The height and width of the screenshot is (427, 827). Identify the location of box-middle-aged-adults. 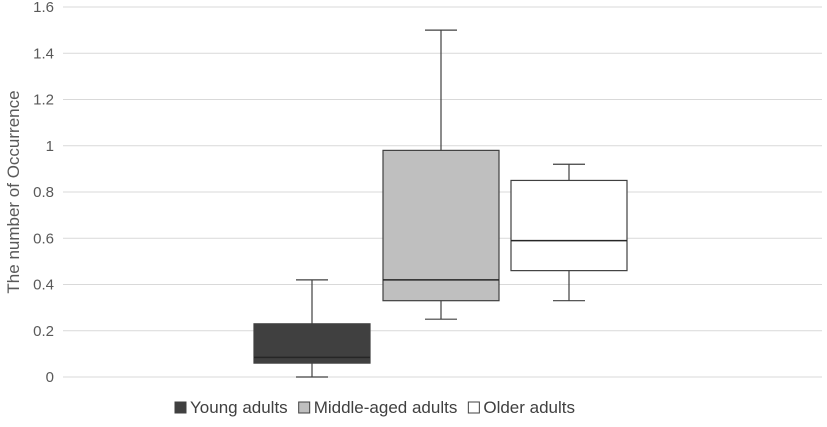
(441, 174).